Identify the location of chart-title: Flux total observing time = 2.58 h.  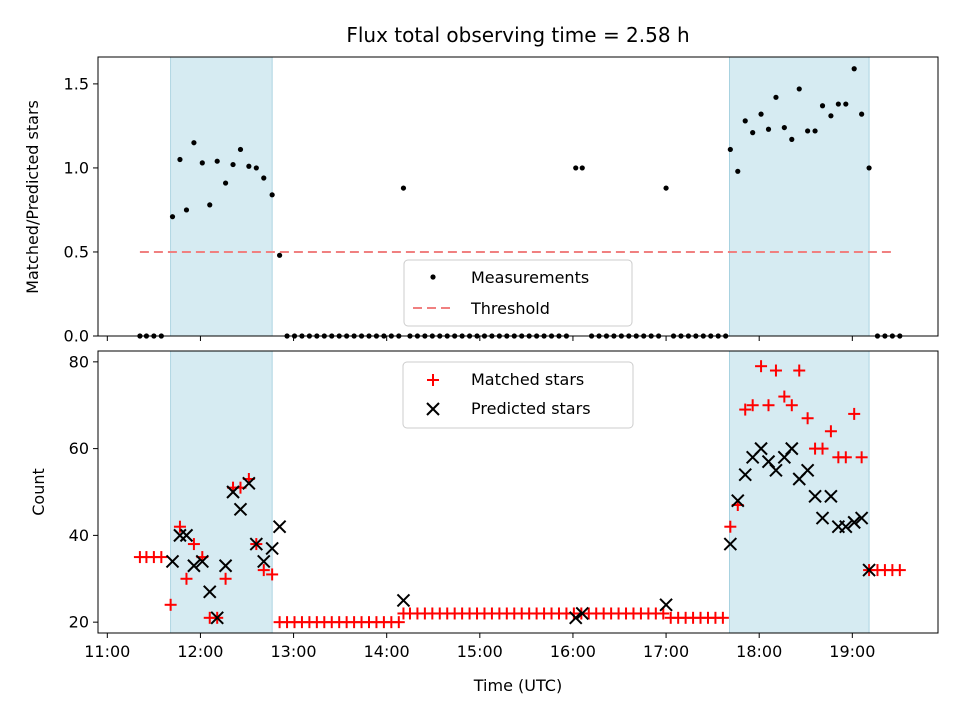
(517, 35).